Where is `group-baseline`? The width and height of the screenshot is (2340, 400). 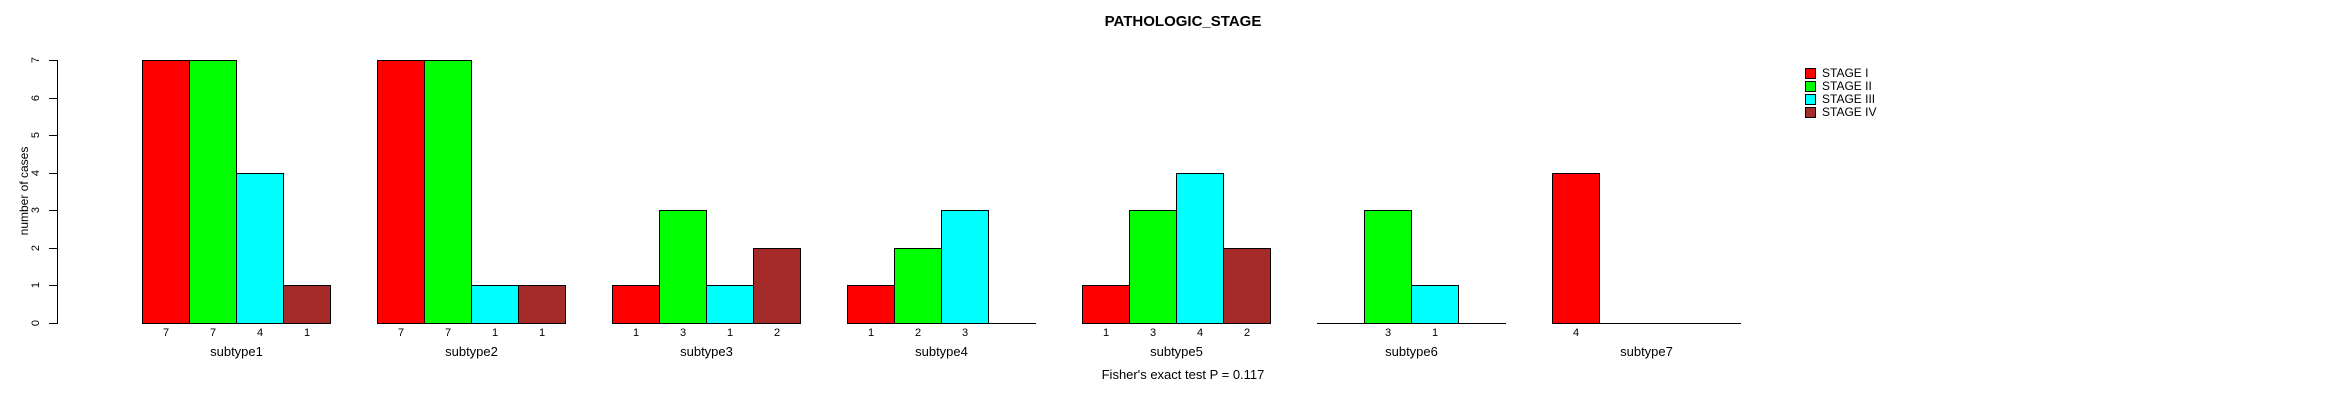
group-baseline is located at coordinates (1646, 323).